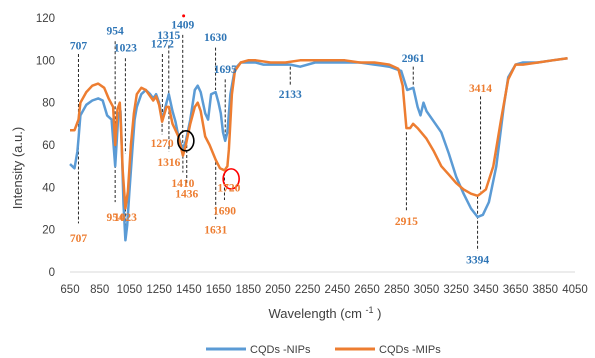  I want to click on x-tick-label: 4050, so click(575, 290).